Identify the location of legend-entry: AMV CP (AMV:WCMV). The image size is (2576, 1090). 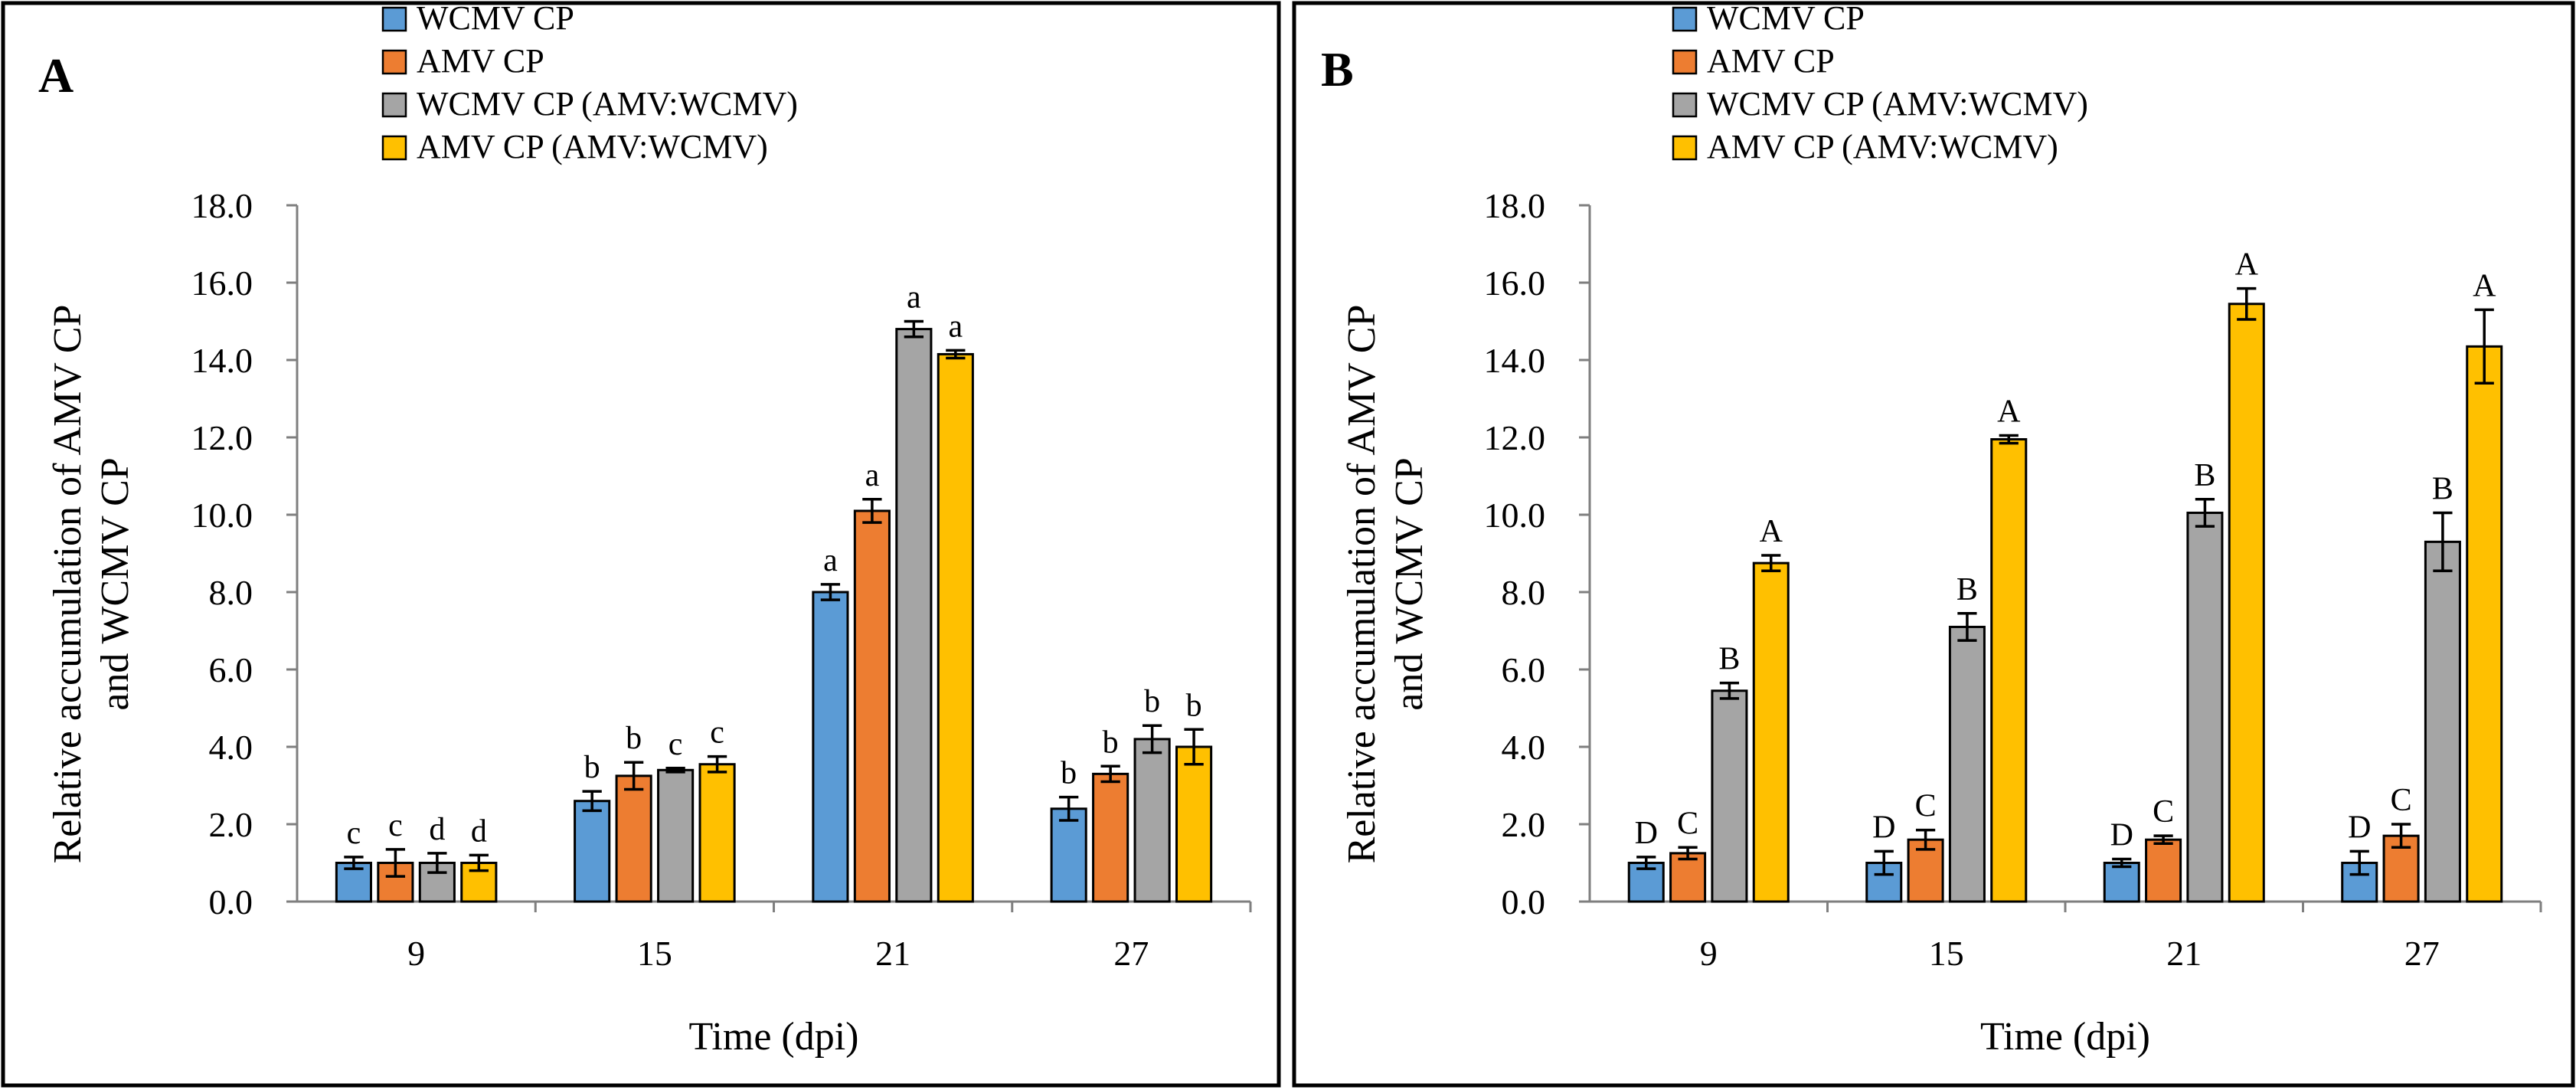
(1882, 147).